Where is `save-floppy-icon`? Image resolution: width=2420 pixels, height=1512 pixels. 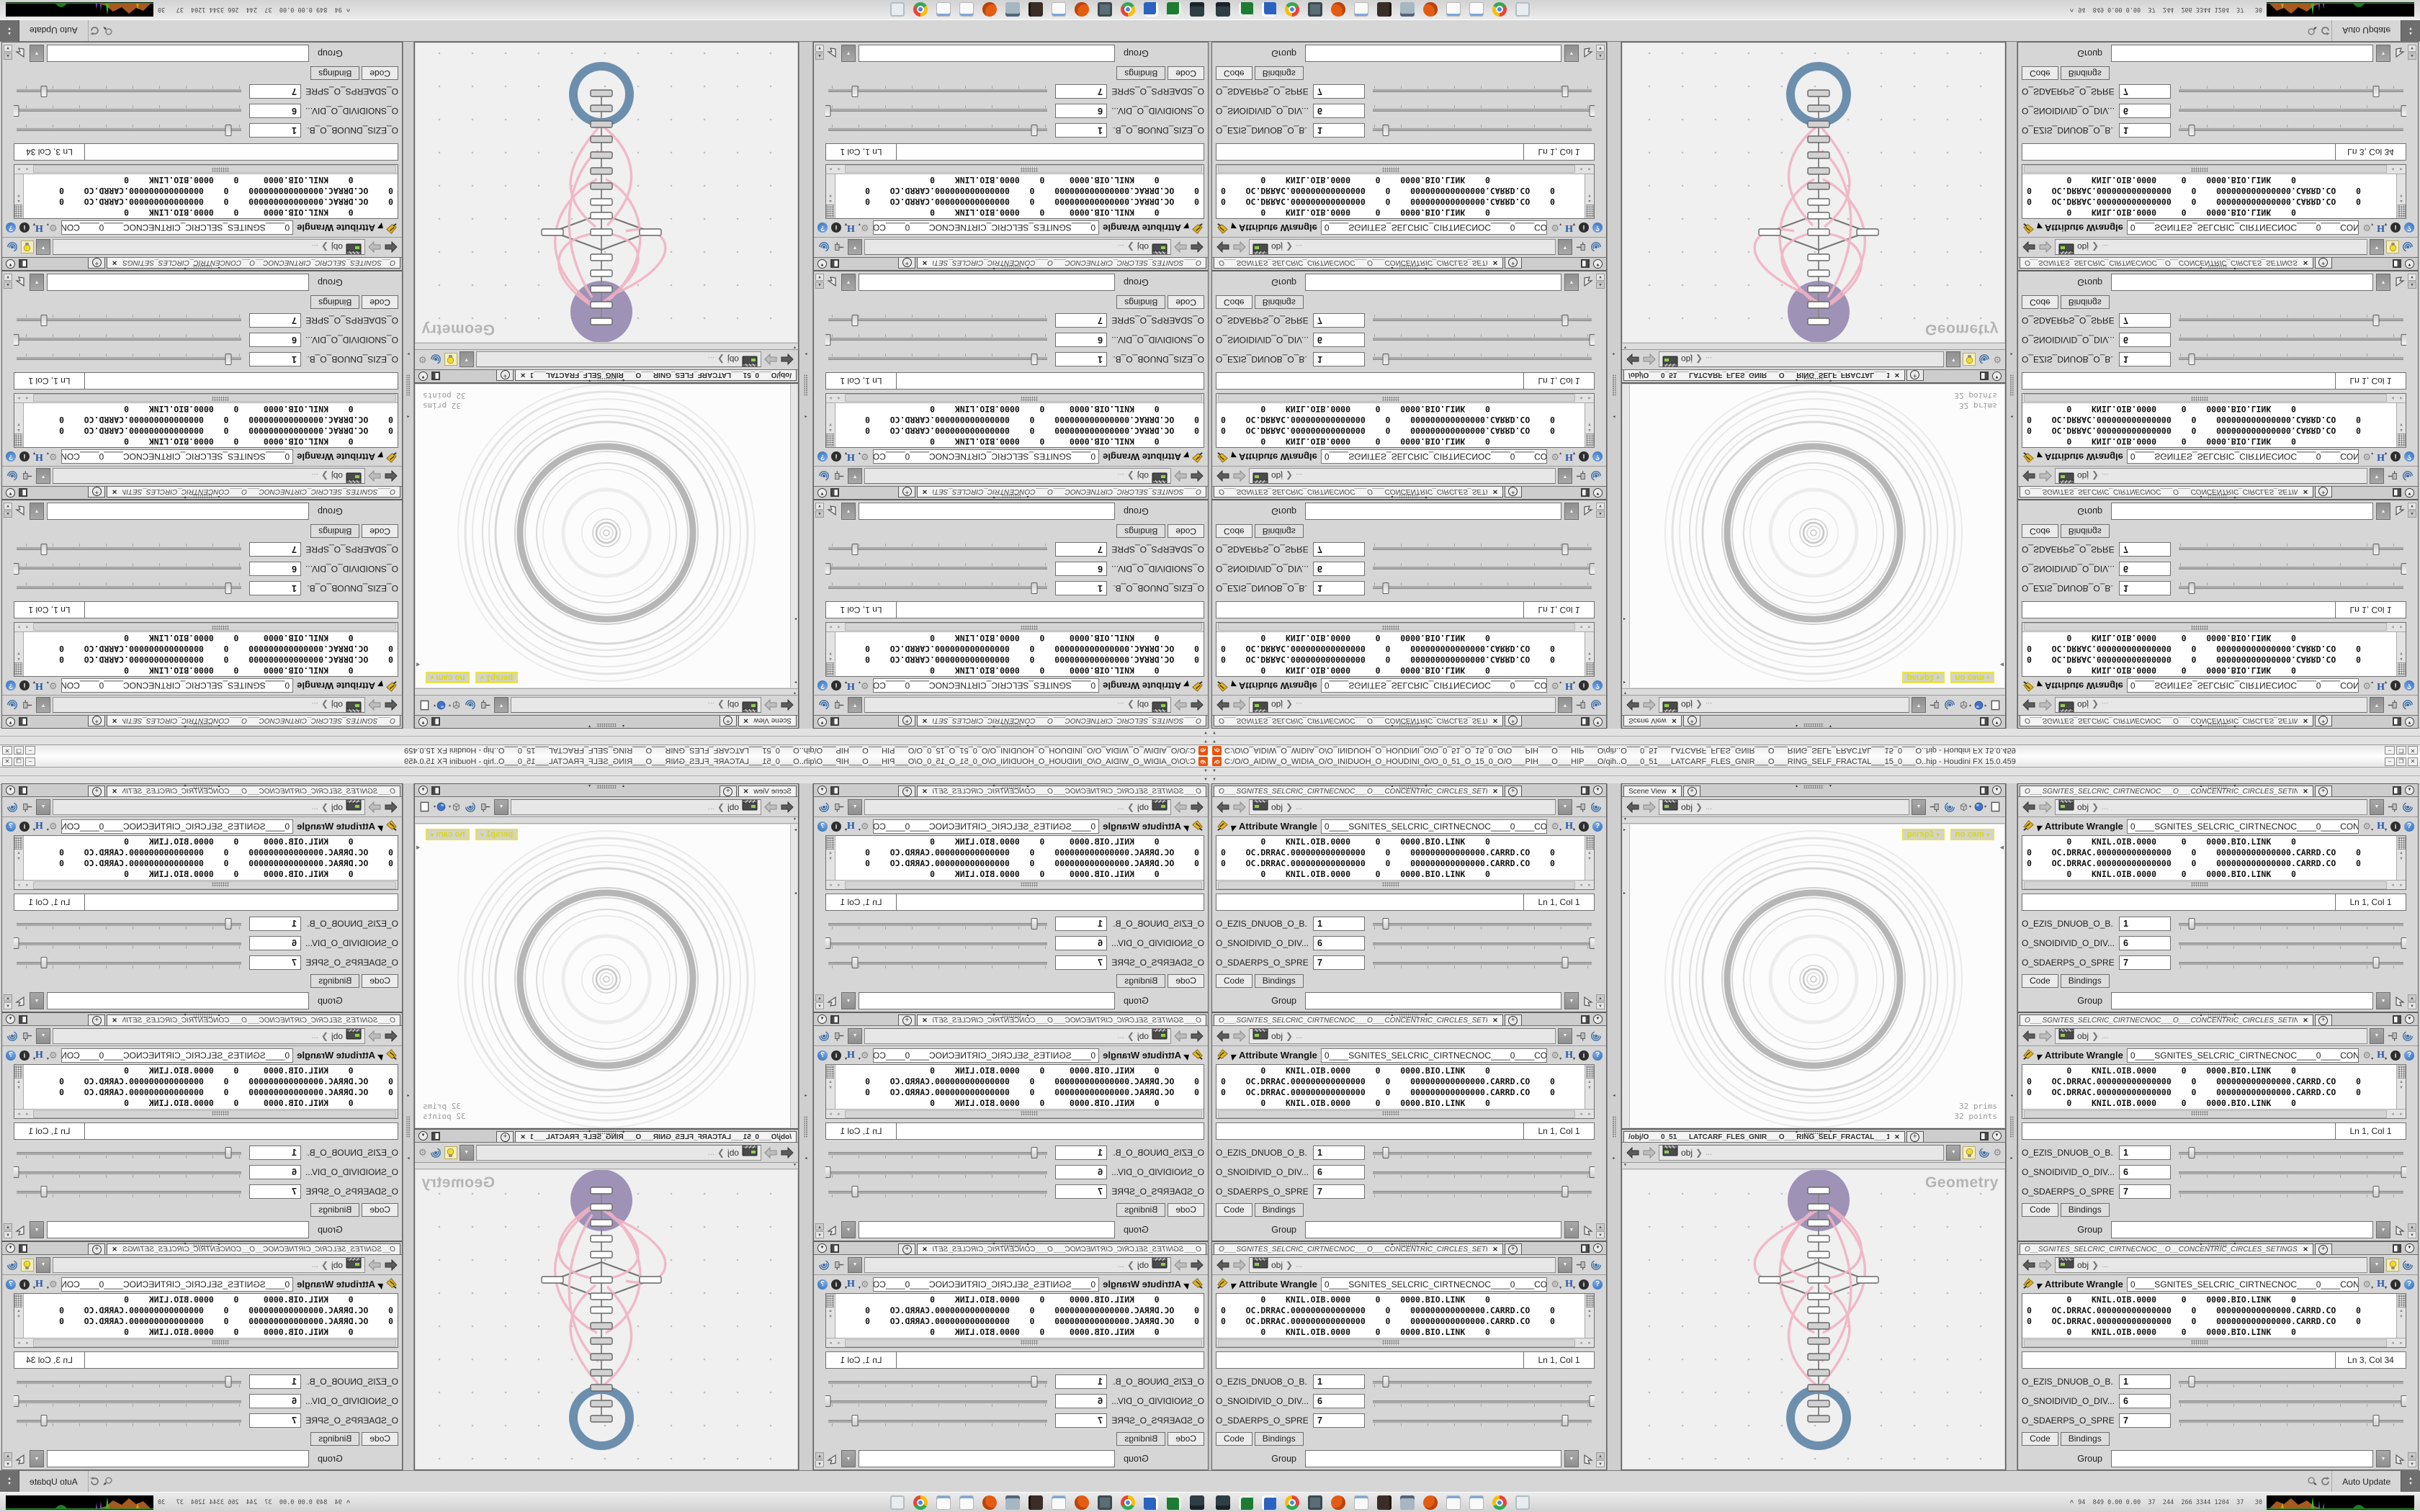 save-floppy-icon is located at coordinates (1269, 9).